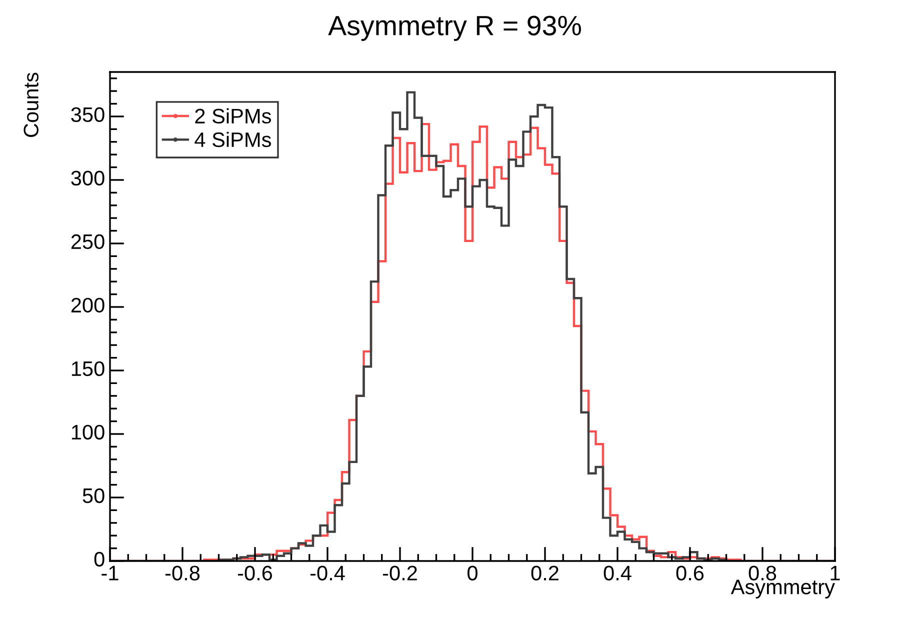  What do you see at coordinates (88, 432) in the screenshot?
I see `y-tick-label: 100` at bounding box center [88, 432].